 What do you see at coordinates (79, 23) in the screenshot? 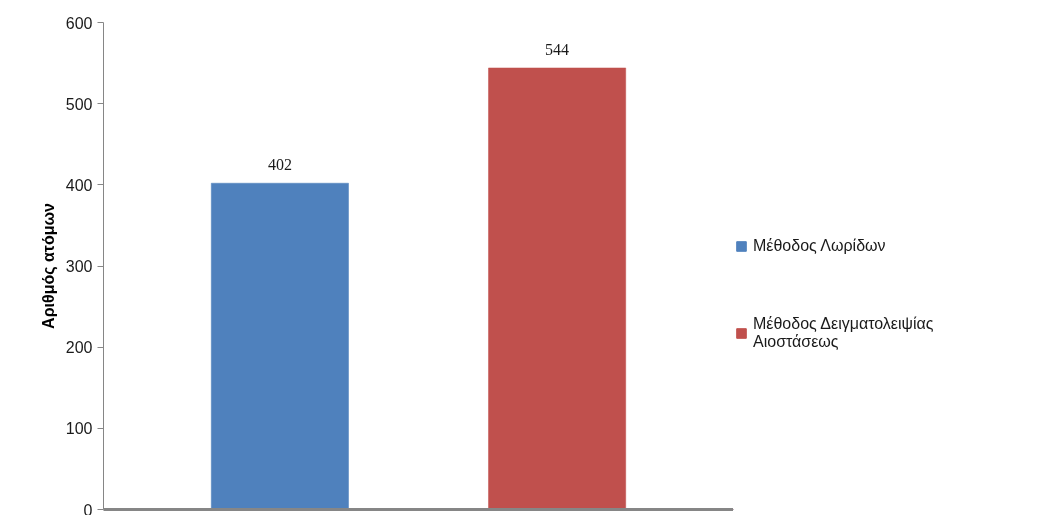
I see `y-tick-label: 600` at bounding box center [79, 23].